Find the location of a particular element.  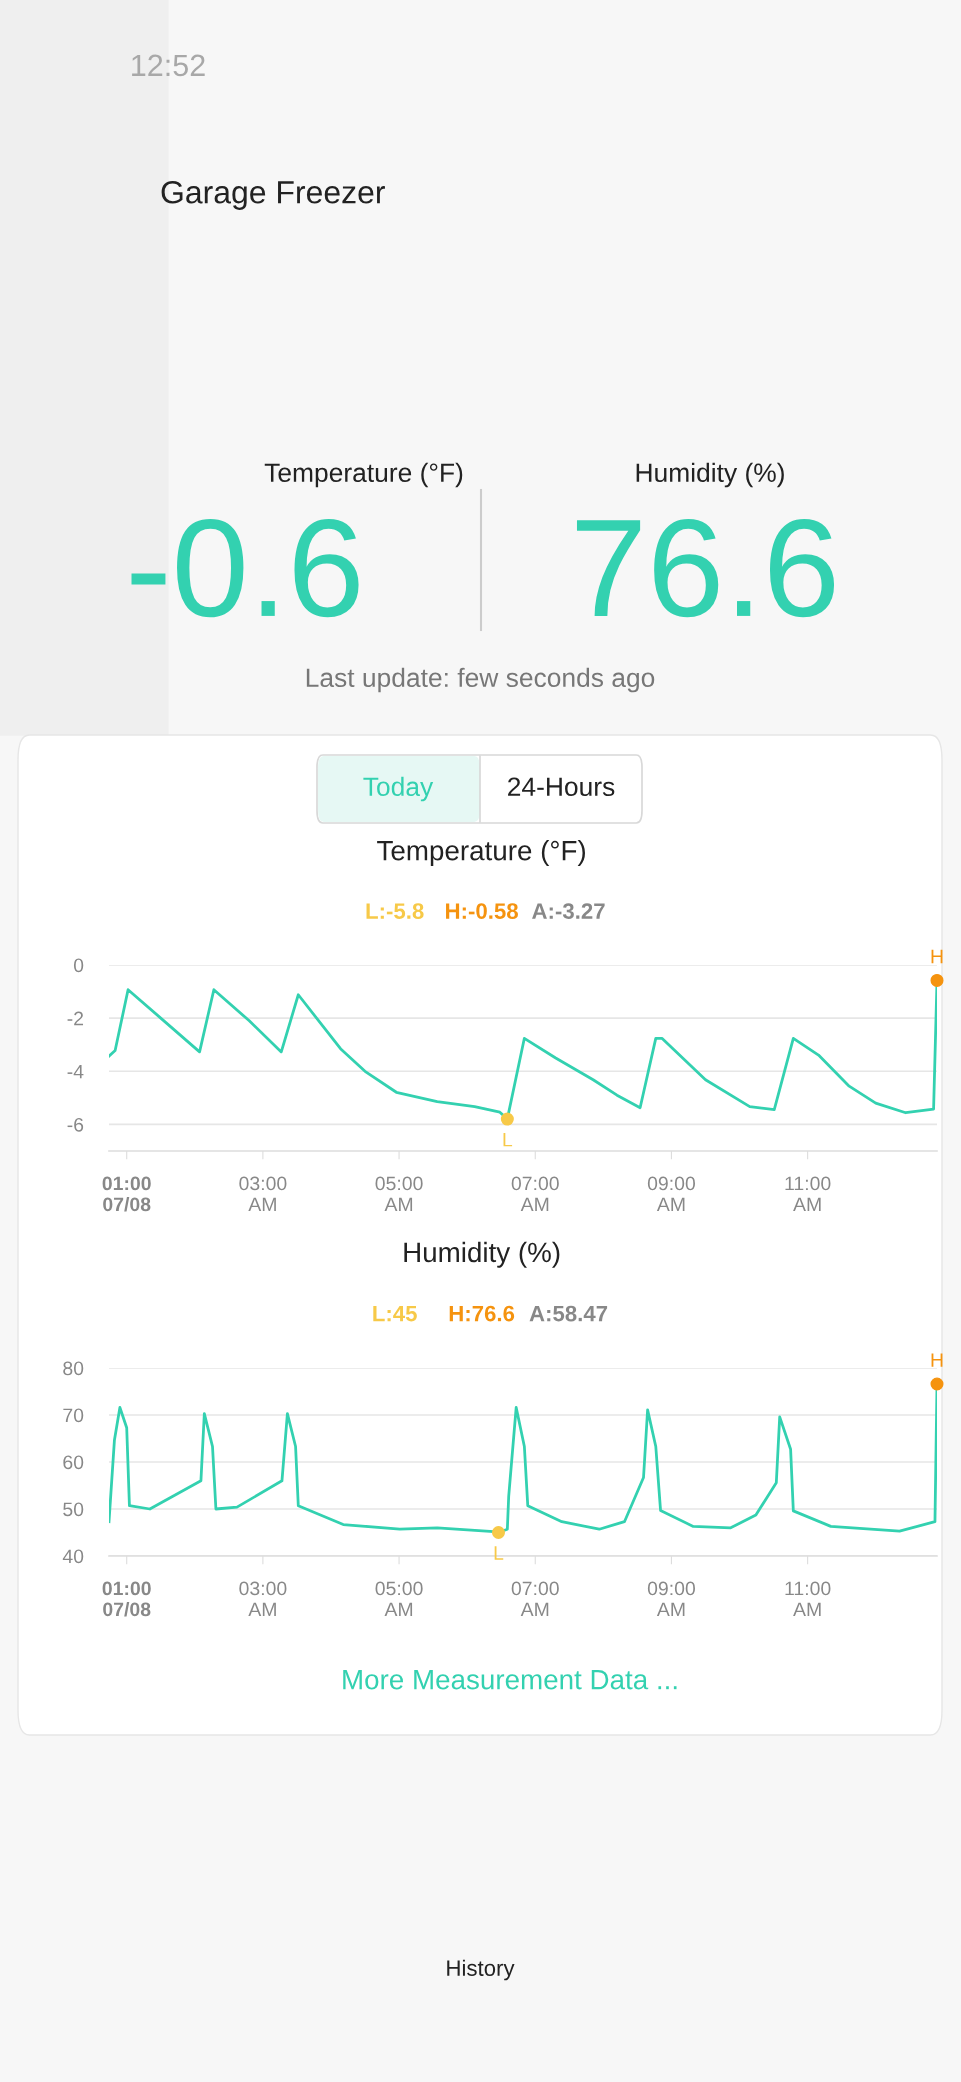

y-tick-label: -2 is located at coordinates (75, 1018).